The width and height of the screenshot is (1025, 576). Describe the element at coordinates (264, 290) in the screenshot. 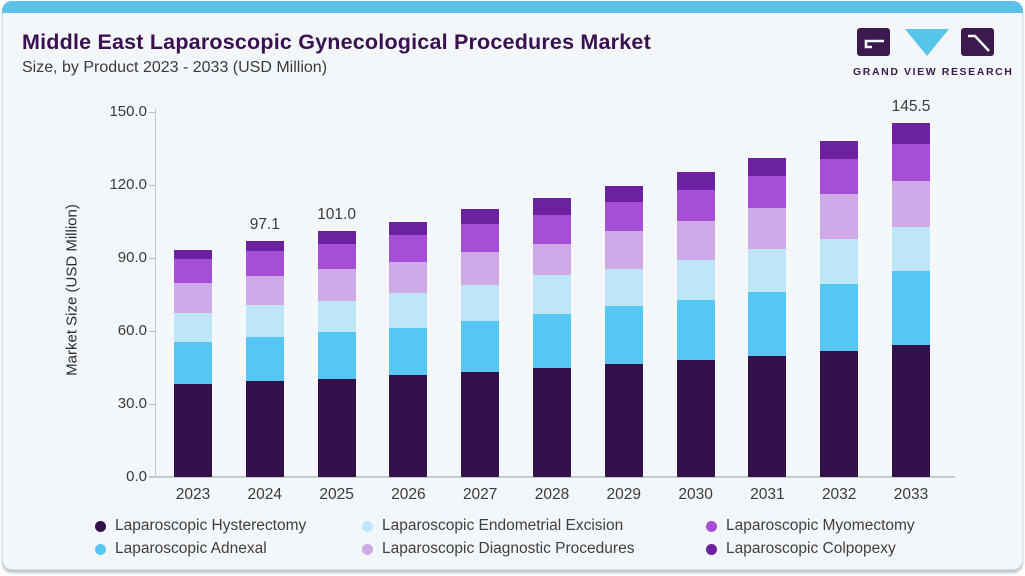

I see `bar-segment-2024-laparoscopic-diagnostic-procedures` at that location.